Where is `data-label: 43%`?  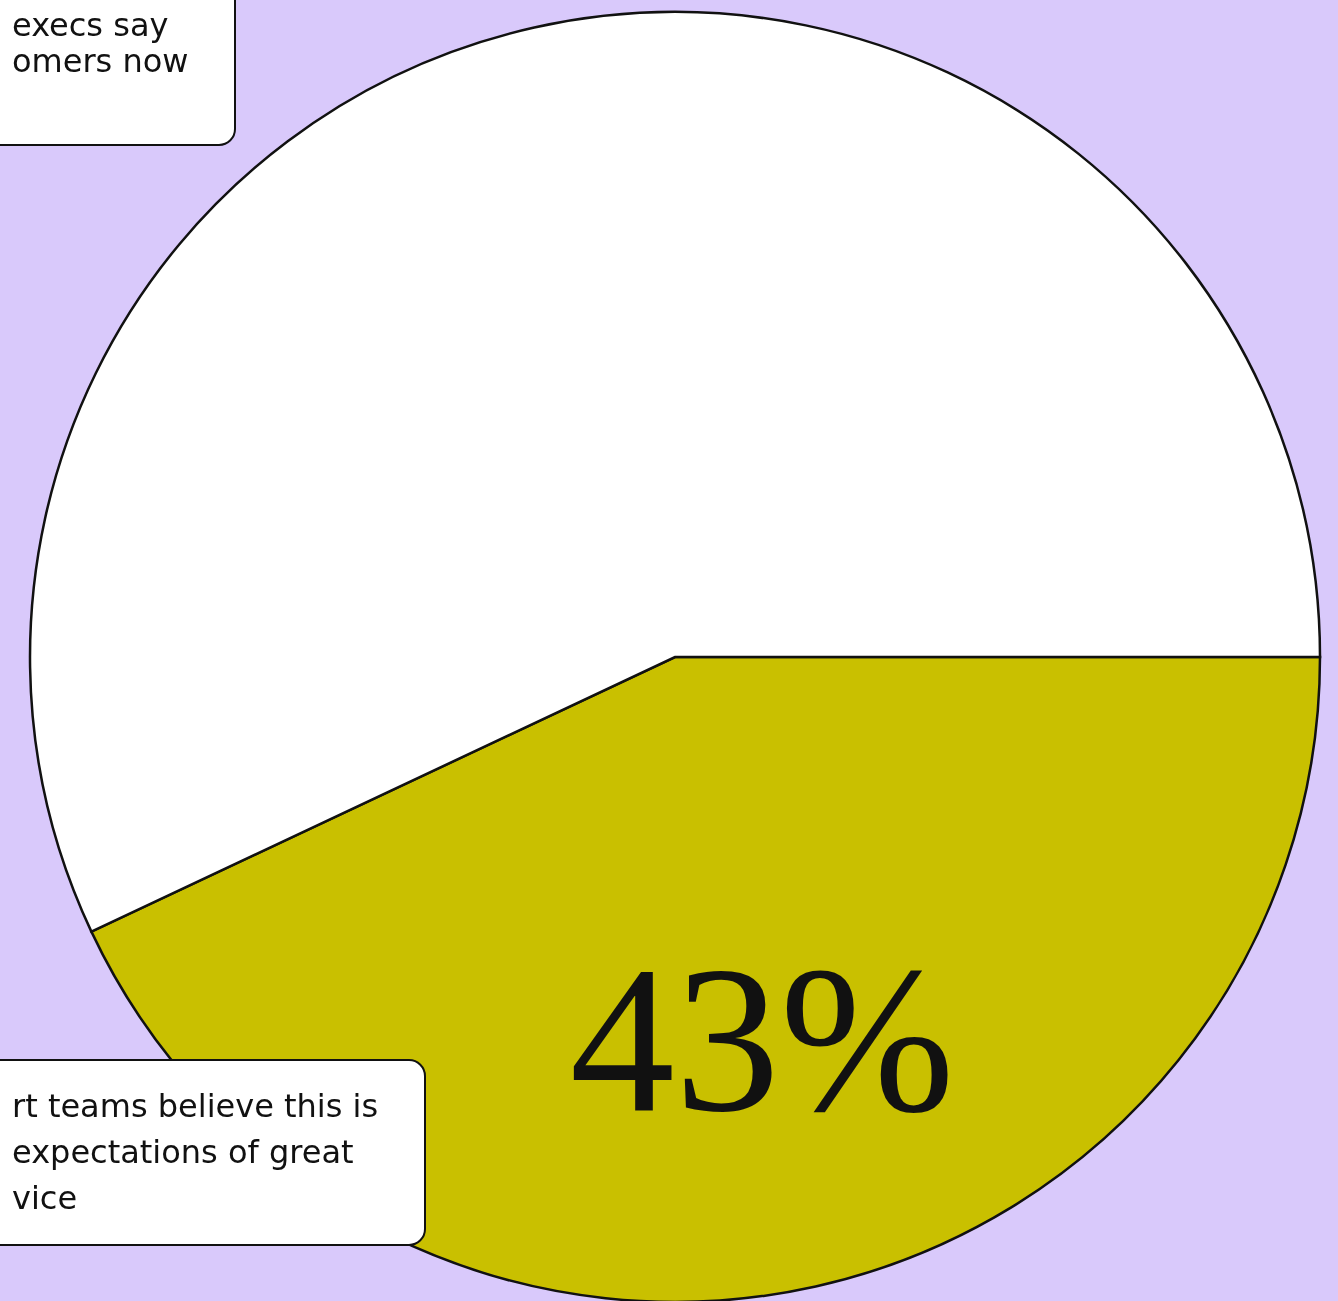 data-label: 43% is located at coordinates (762, 1039).